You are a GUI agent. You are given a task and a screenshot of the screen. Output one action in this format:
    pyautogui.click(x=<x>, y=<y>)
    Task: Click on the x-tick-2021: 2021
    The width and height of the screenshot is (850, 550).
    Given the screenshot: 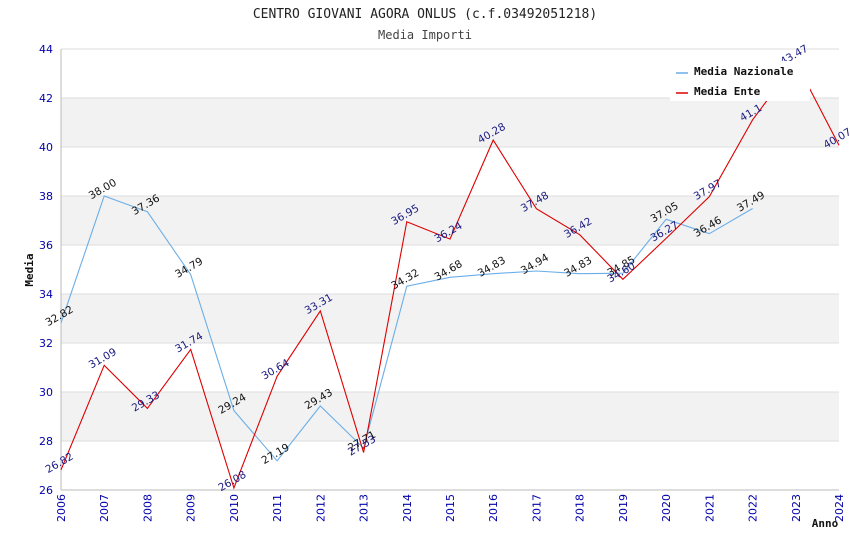 What is the action you would take?
    pyautogui.click(x=709, y=508)
    